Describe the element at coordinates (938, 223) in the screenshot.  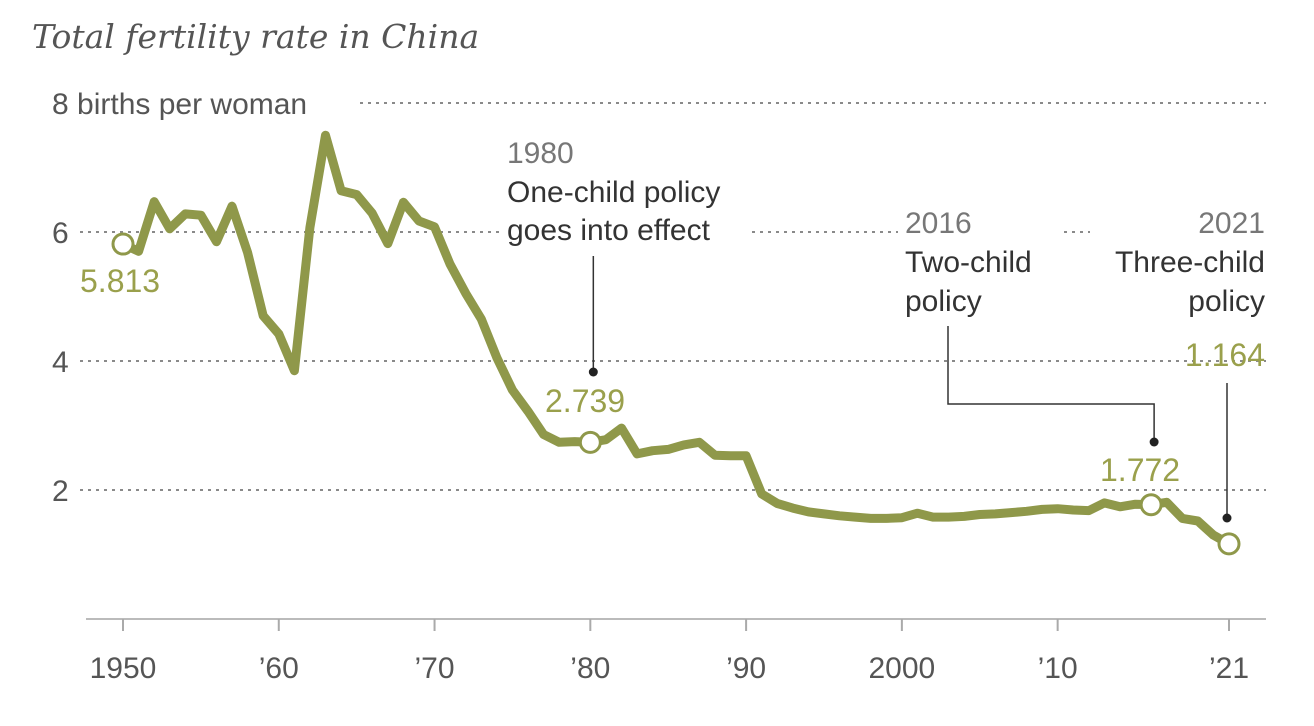
I see `annotation-two-child-year: 2016` at that location.